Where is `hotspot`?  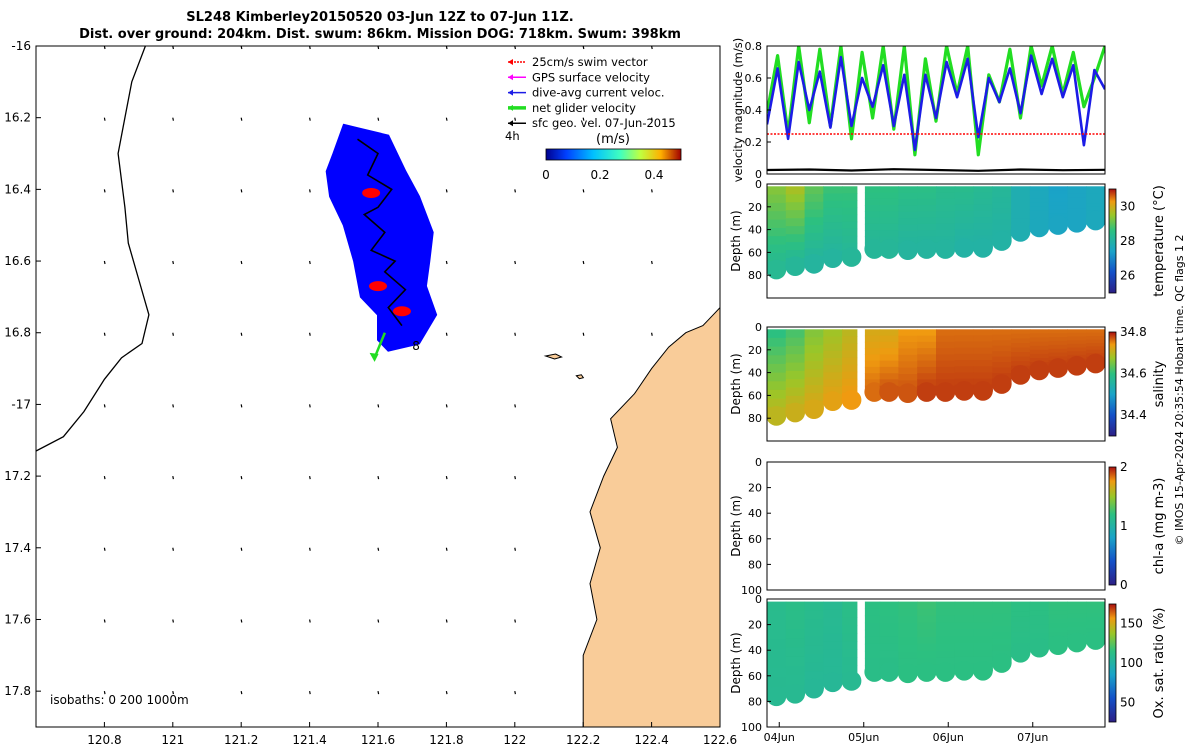 hotspot is located at coordinates (371, 192).